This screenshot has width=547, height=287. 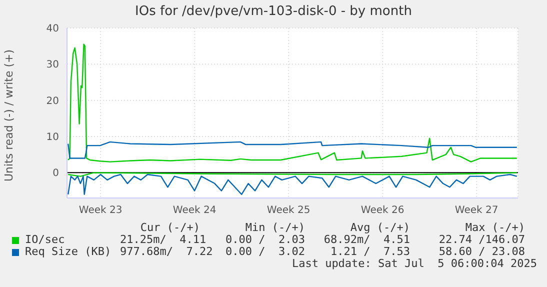 What do you see at coordinates (68, 251) in the screenshot?
I see `legend-label: Req Size (KB)` at bounding box center [68, 251].